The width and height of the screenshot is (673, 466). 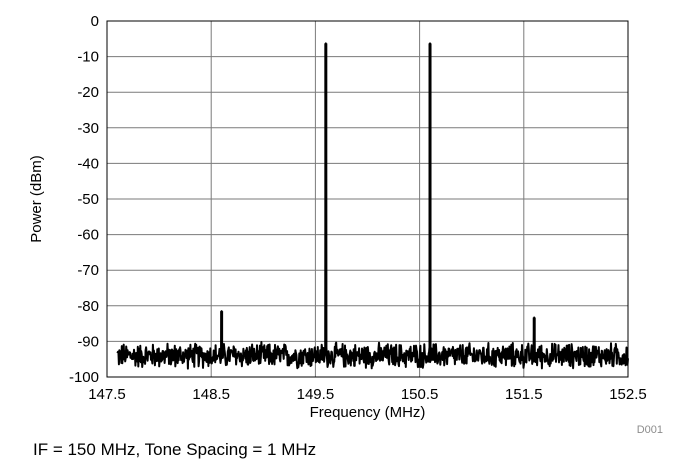 What do you see at coordinates (88, 270) in the screenshot?
I see `y-tick-label: -70` at bounding box center [88, 270].